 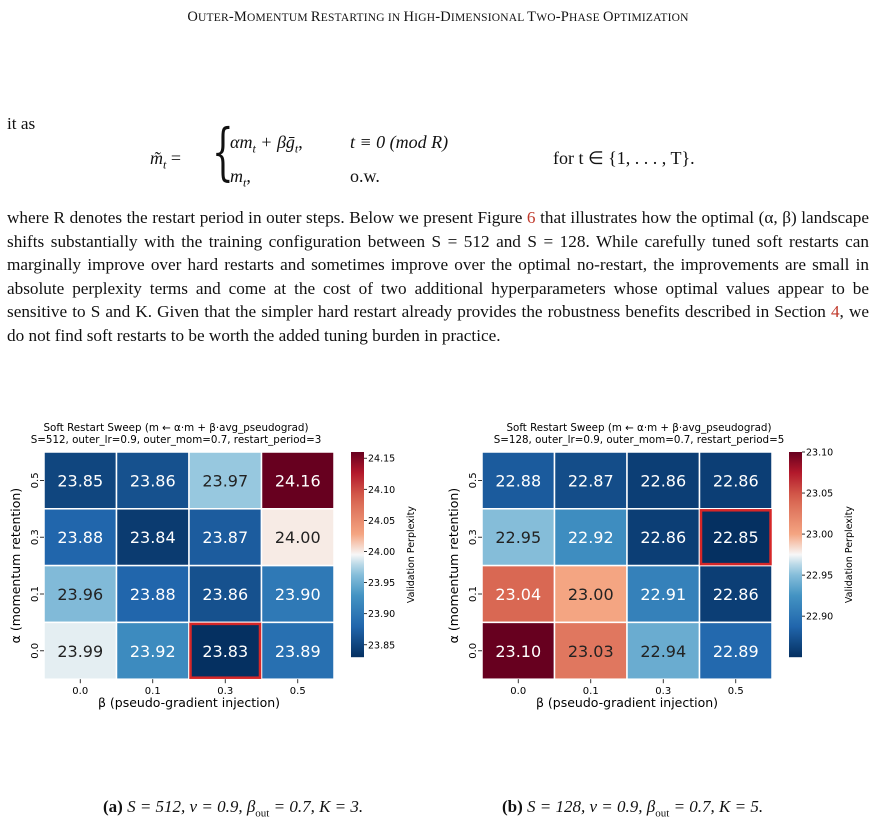 I want to click on equation-domain: for t ∈ {1, . . . , T}., so click(x=624, y=158).